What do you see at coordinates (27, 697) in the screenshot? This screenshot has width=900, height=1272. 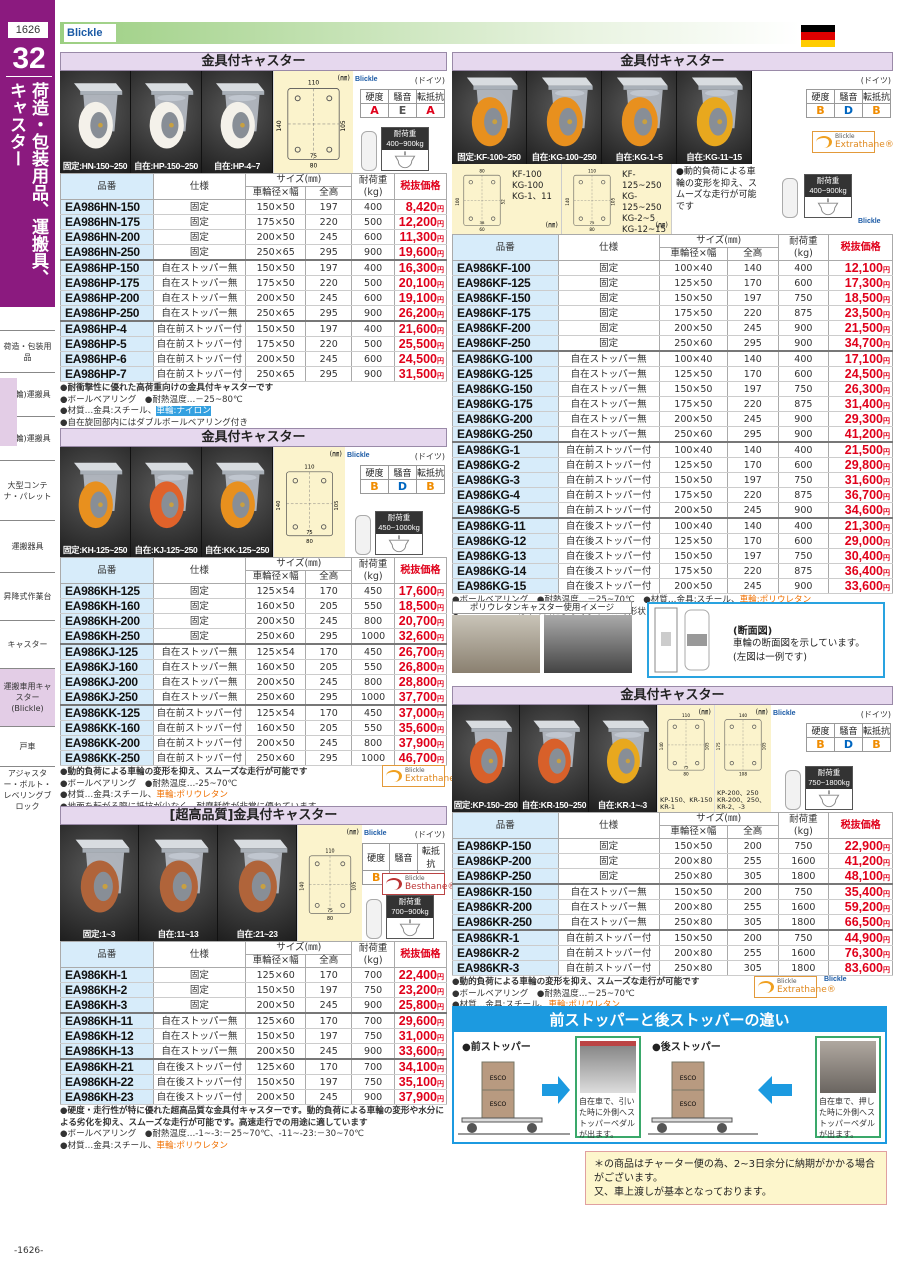 I see `nav-item: 運搬車用キャスター(Blickle)` at bounding box center [27, 697].